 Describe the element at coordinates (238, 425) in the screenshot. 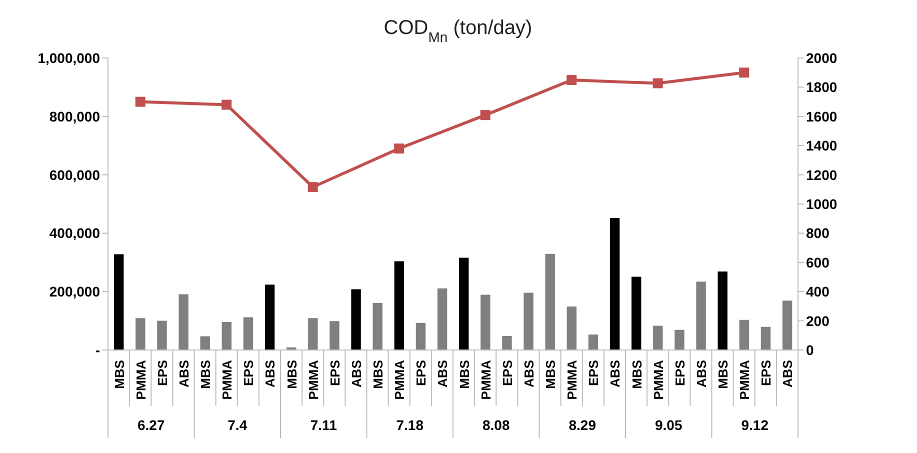

I see `text: 7.4` at that location.